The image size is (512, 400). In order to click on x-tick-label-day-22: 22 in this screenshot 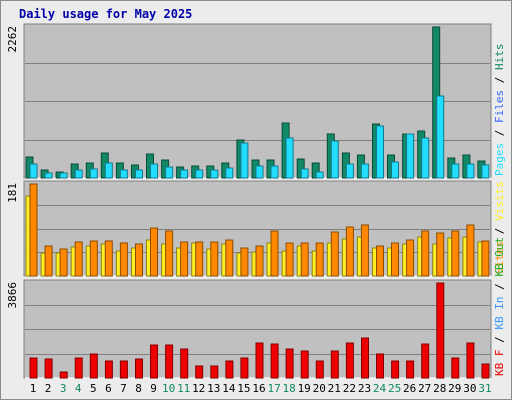, I will do `click(349, 388)`.